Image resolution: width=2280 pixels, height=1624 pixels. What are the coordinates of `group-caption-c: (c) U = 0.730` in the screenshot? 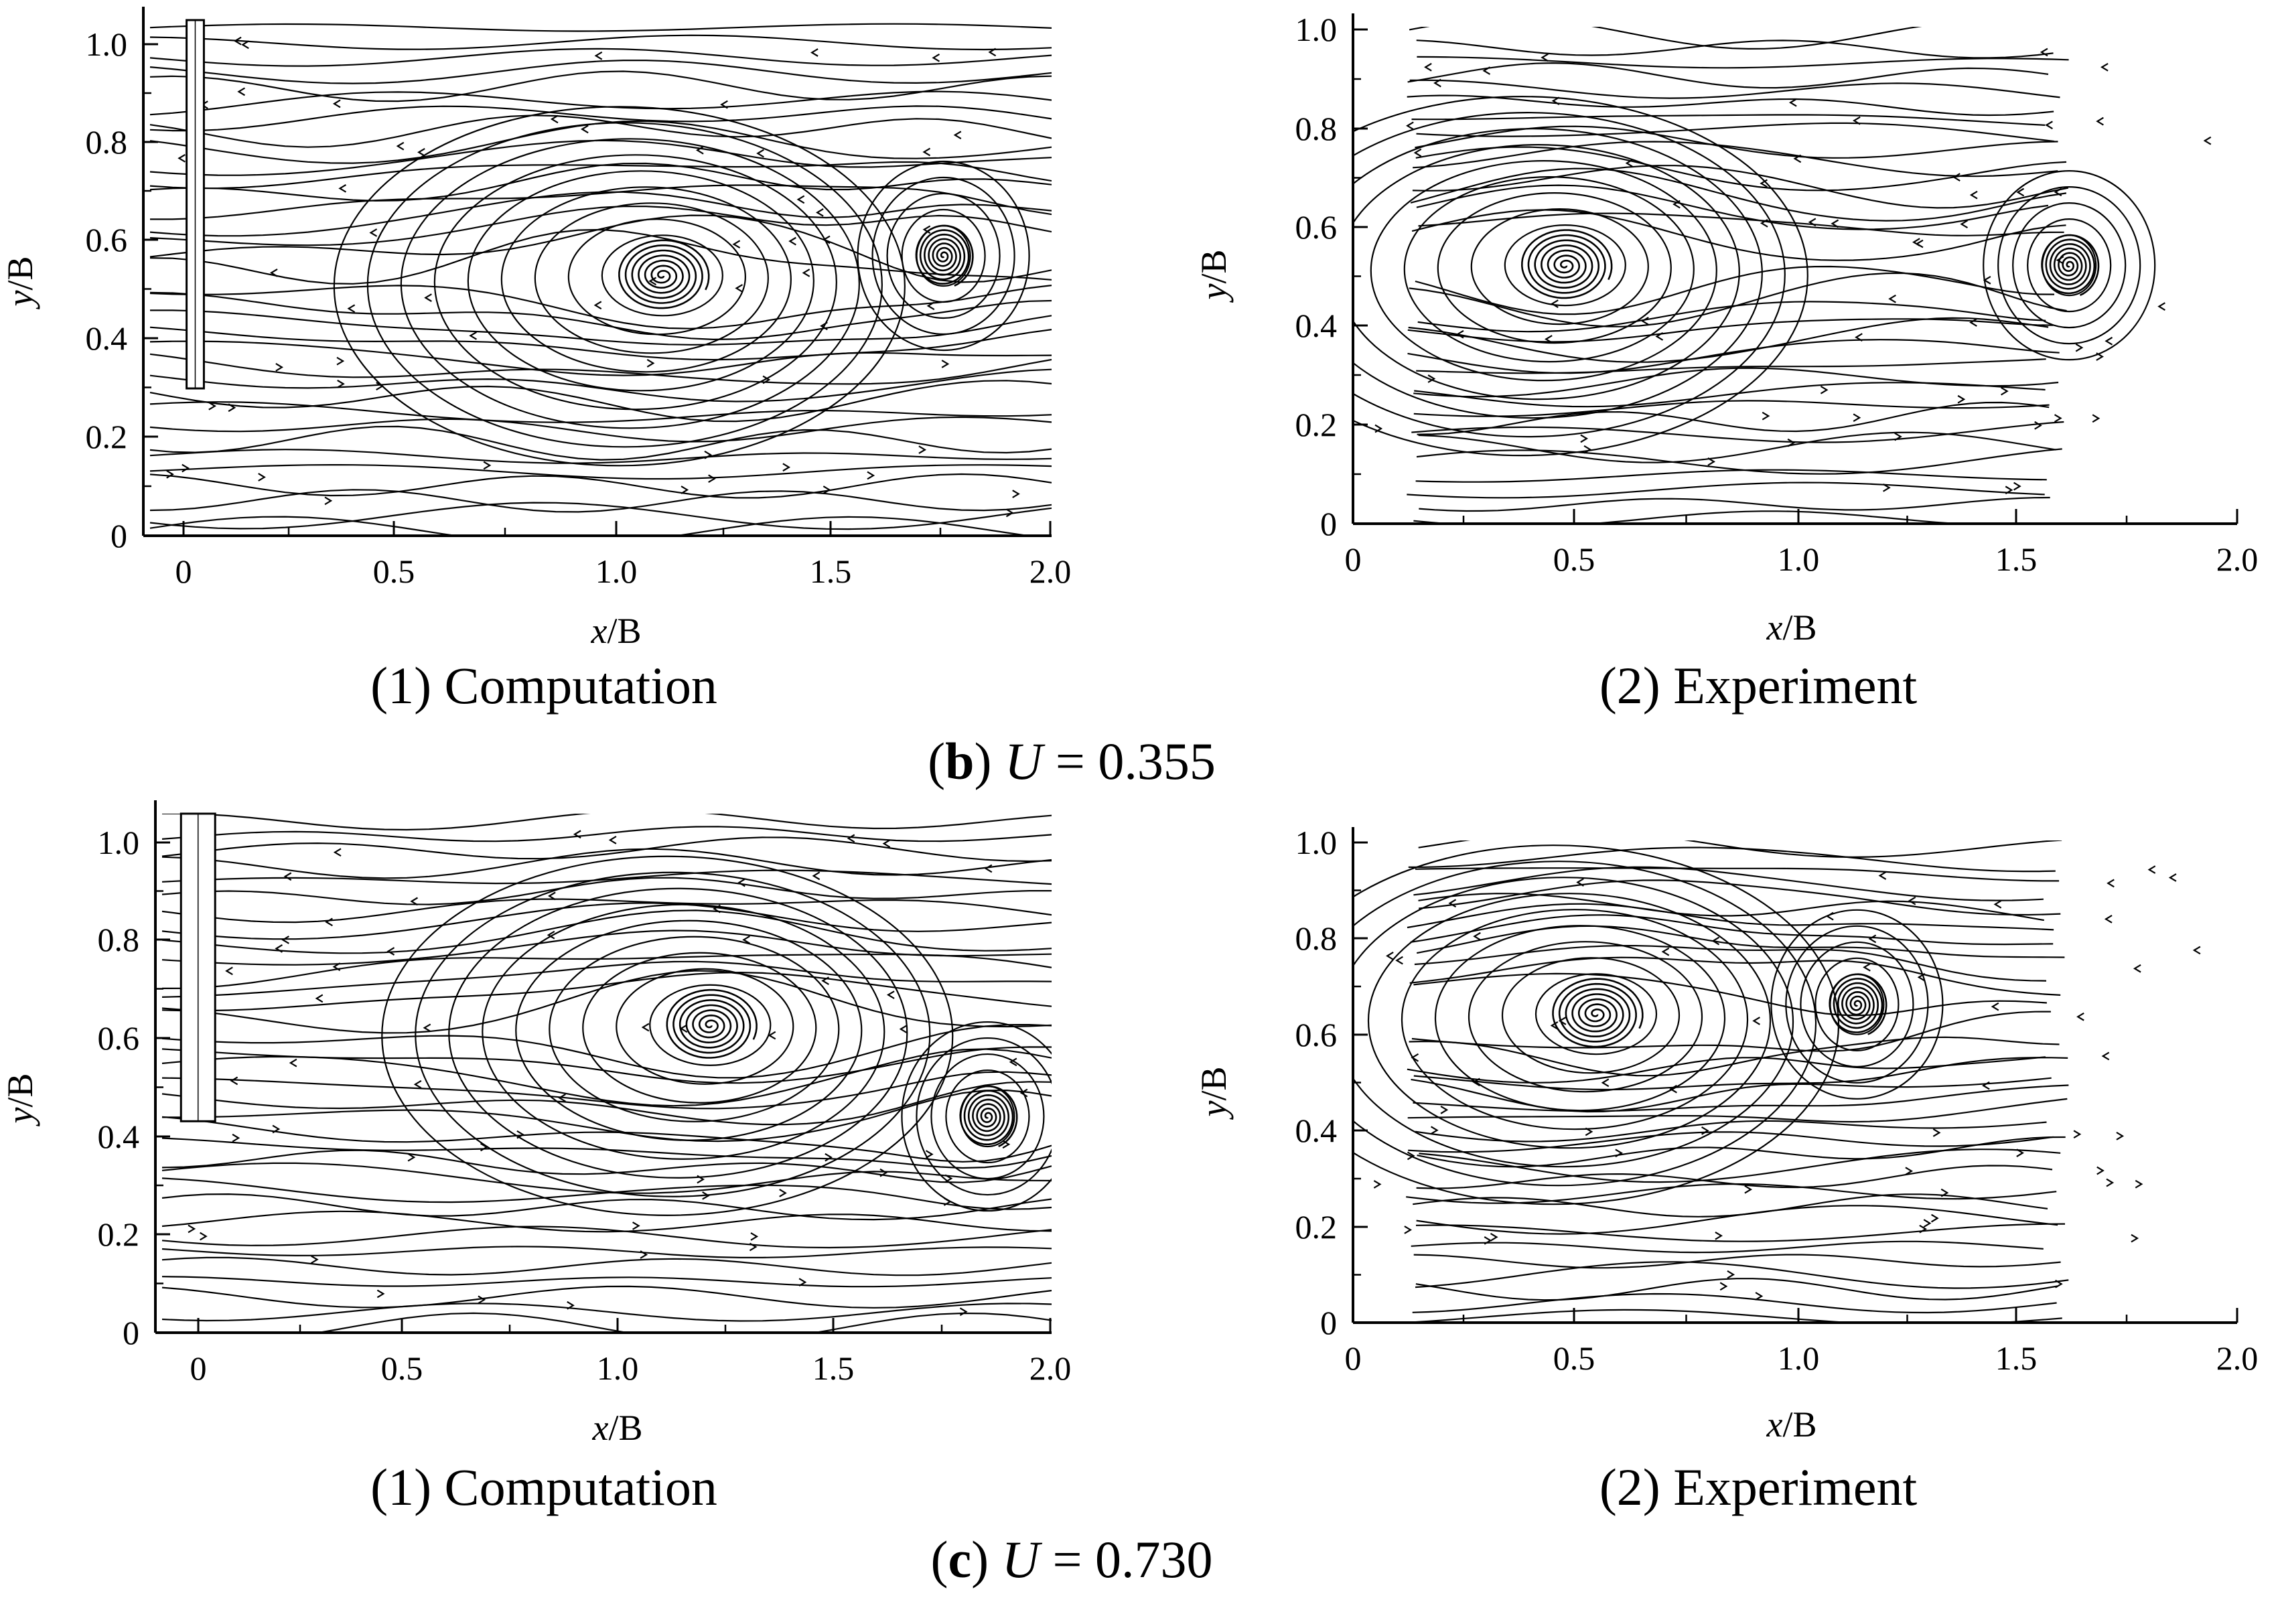 It's located at (1072, 1559).